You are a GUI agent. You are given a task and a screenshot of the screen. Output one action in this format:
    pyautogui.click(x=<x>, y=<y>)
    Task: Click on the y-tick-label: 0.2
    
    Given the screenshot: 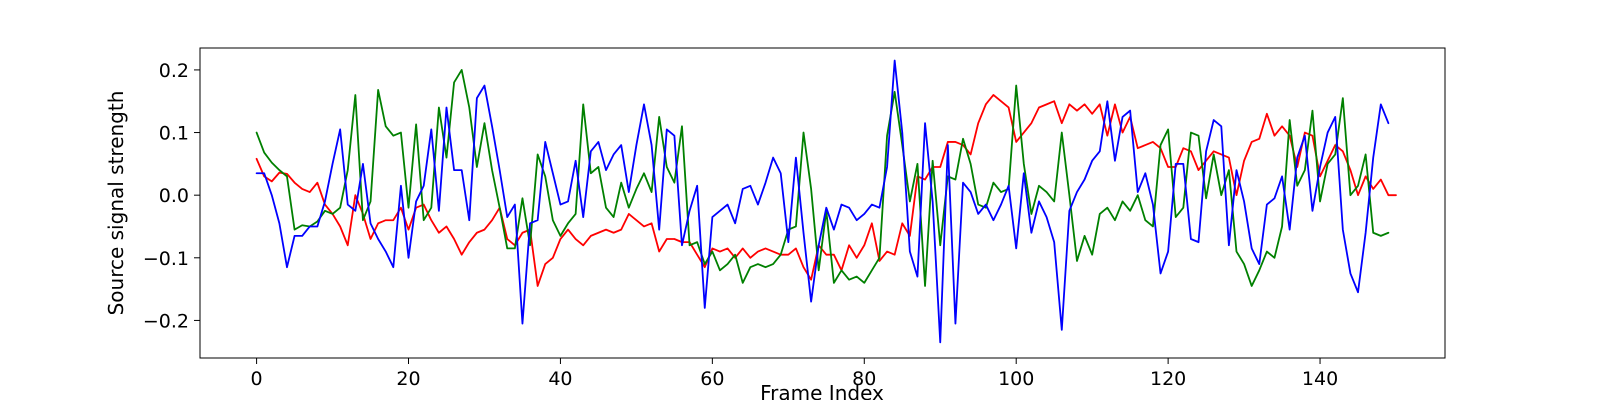 What is the action you would take?
    pyautogui.click(x=174, y=71)
    